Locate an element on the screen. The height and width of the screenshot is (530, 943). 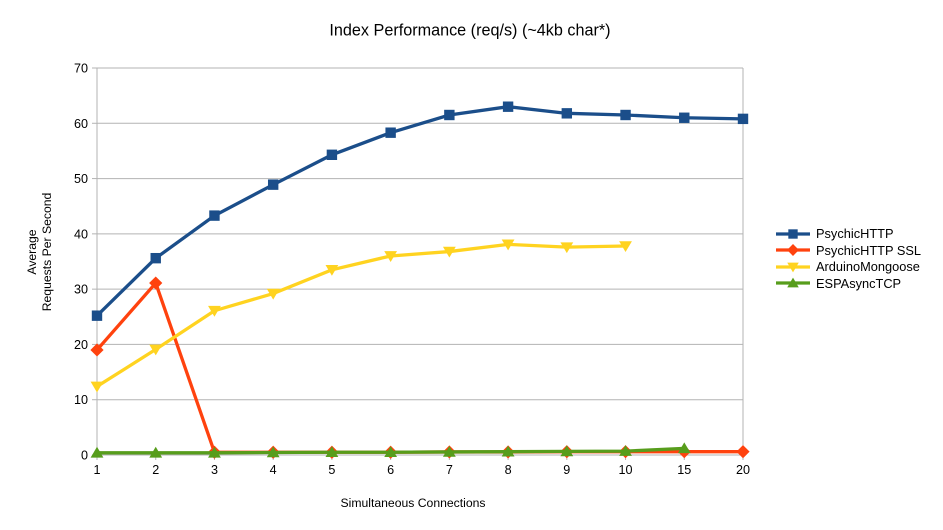
x-tick-label: 3 is located at coordinates (214, 470).